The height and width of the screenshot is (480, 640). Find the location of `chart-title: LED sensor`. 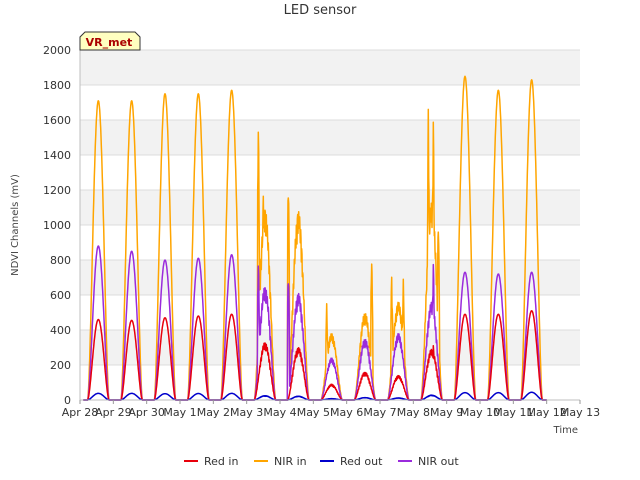

chart-title: LED sensor is located at coordinates (320, 10).